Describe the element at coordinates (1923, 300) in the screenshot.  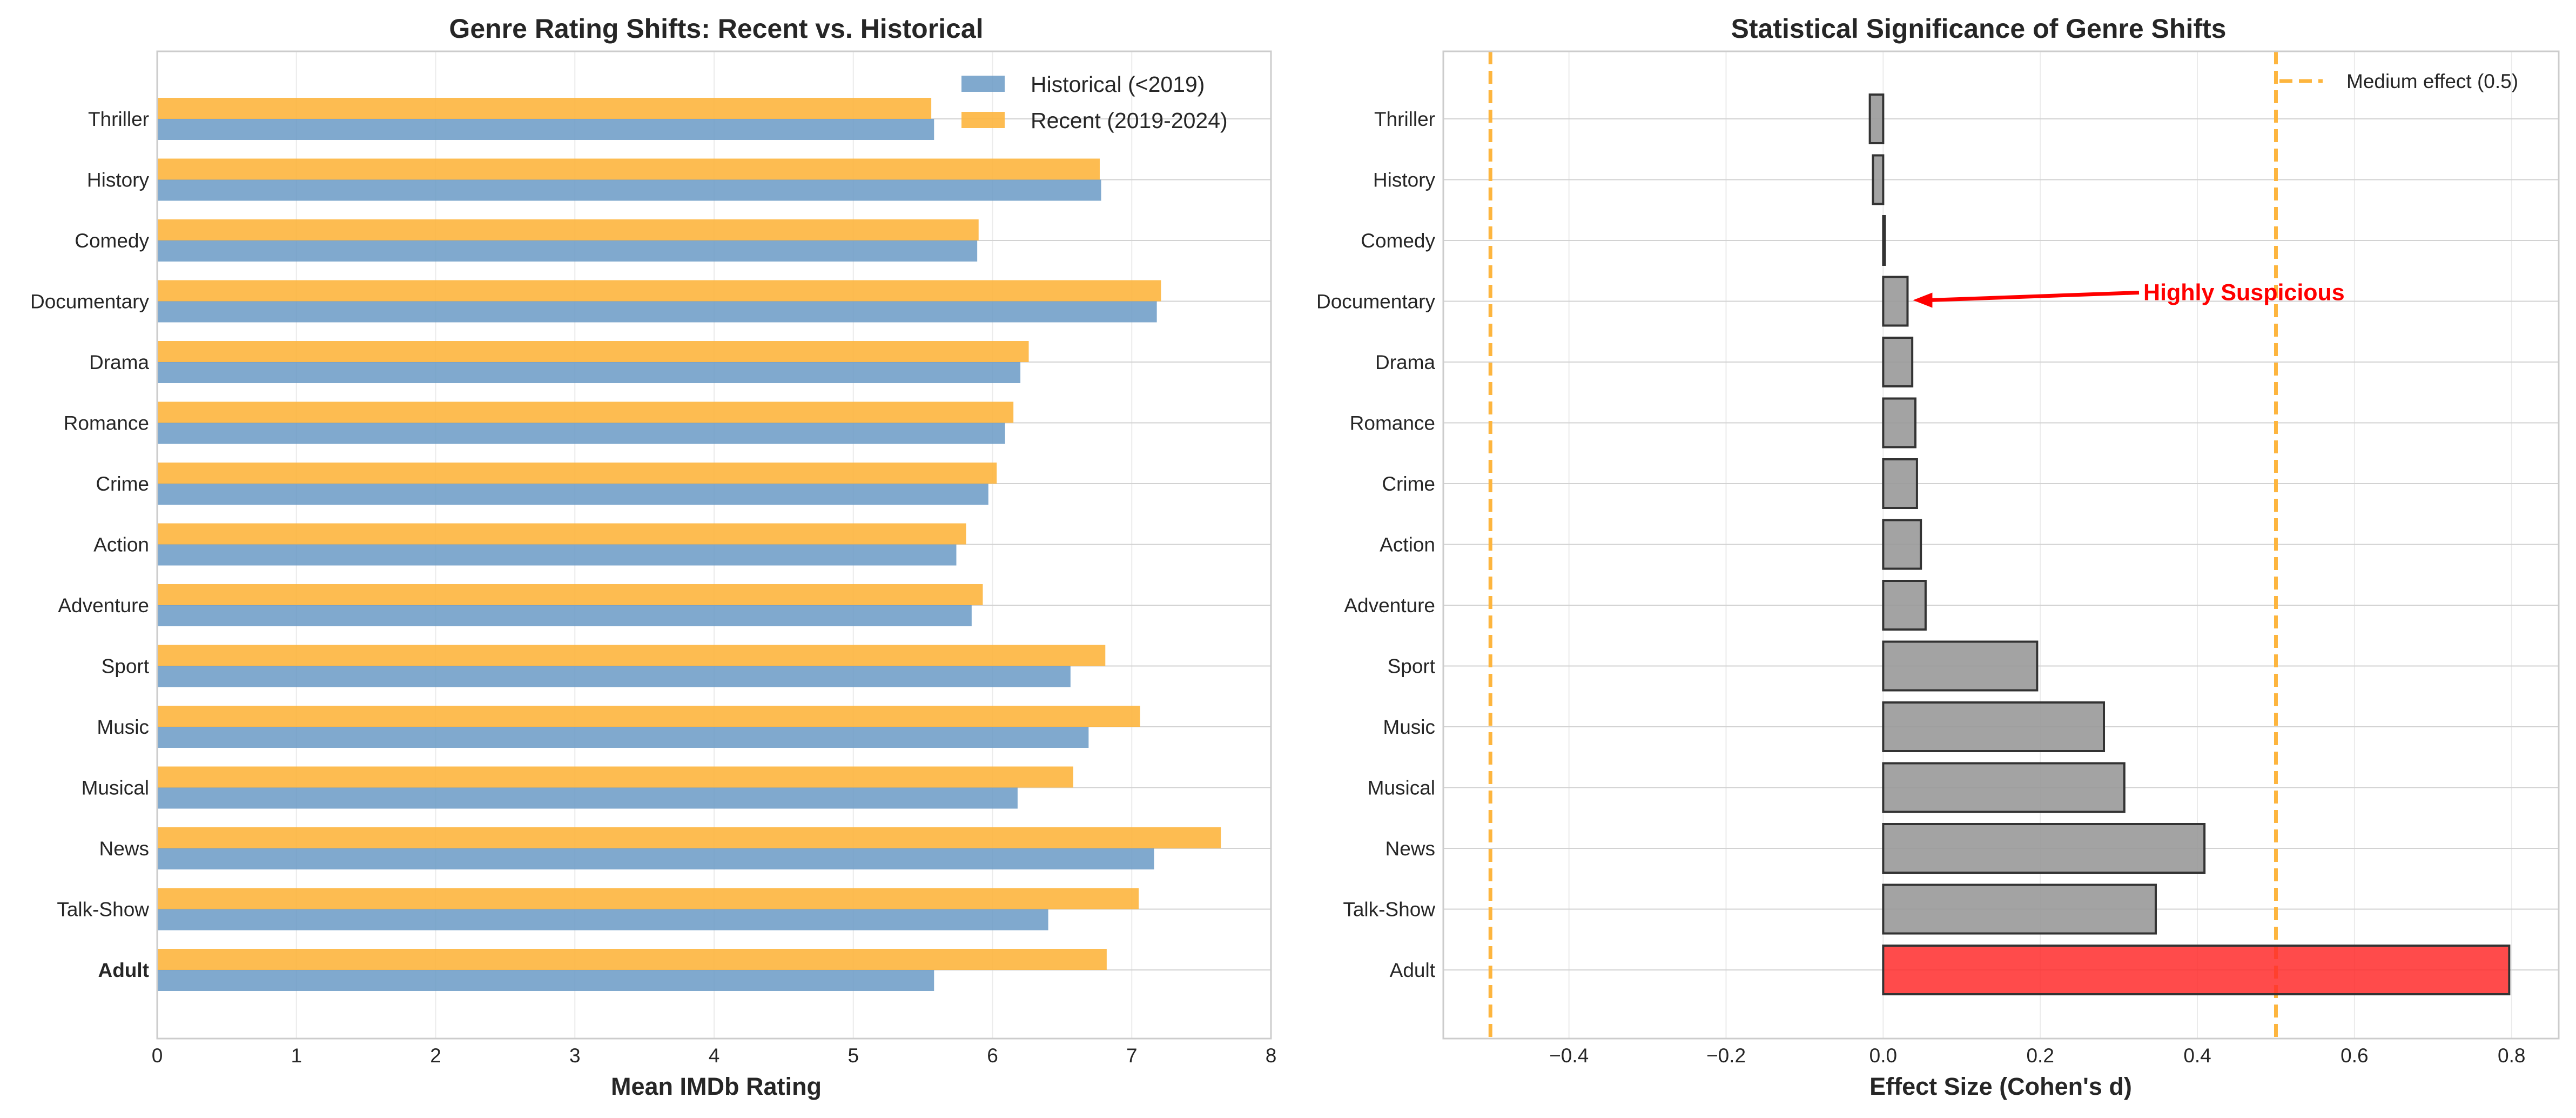
I see `annotation-arrow-head` at that location.